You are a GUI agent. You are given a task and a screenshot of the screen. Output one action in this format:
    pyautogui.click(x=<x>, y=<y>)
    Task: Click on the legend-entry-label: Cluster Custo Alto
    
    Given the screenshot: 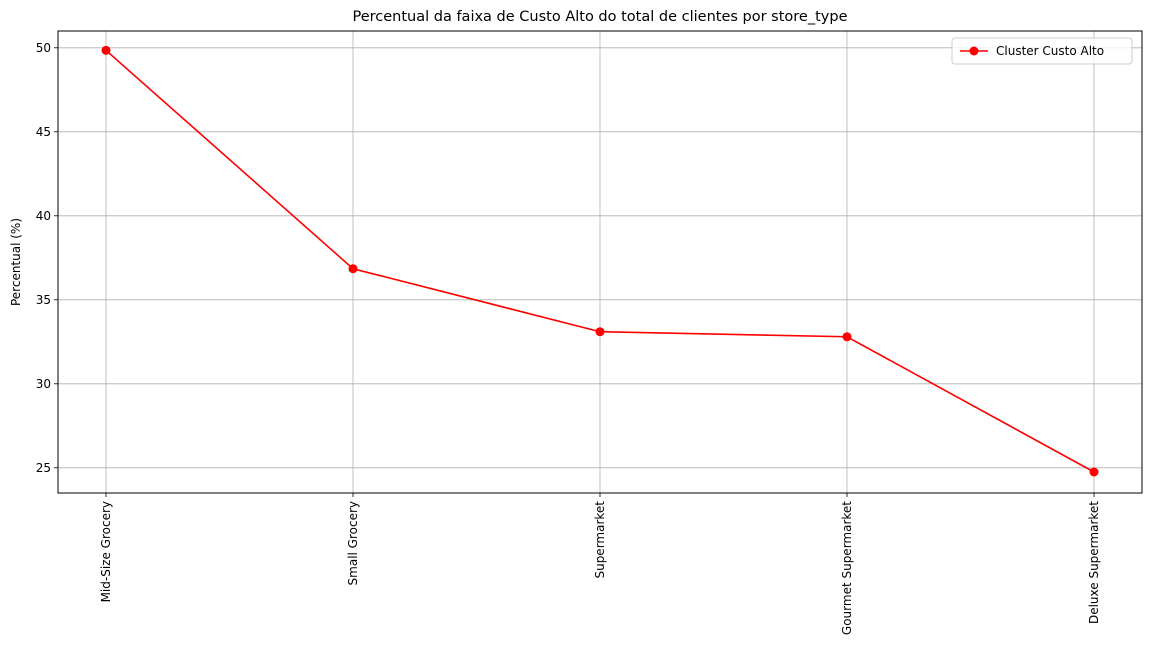 What is the action you would take?
    pyautogui.click(x=1050, y=51)
    